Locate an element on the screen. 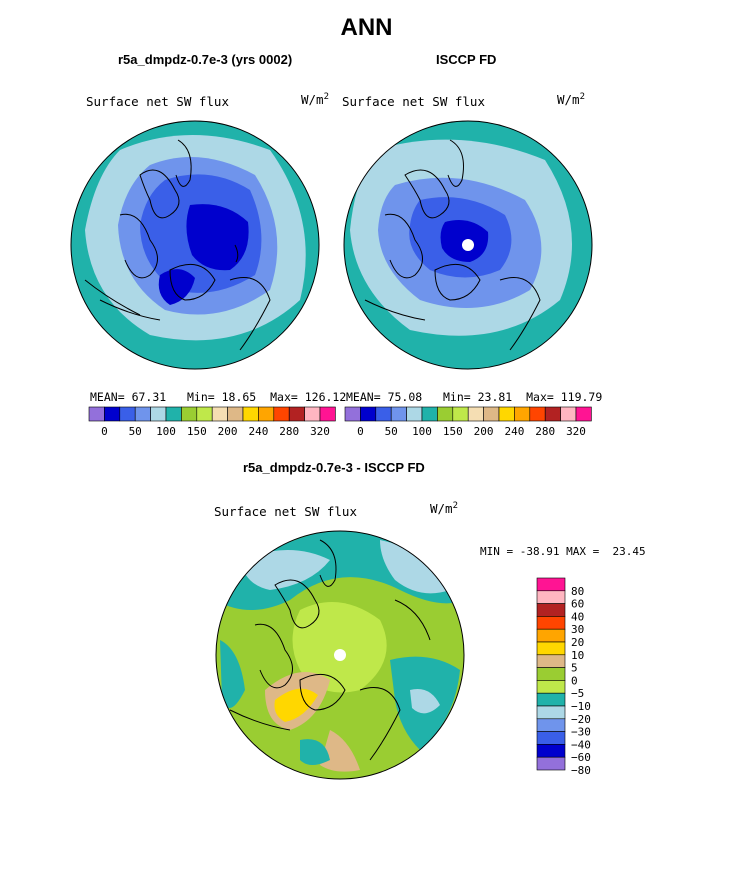 This screenshot has height=882, width=733. panel1-colorbar: 0 50 100 150 200 240 280 320 is located at coordinates (212, 422).